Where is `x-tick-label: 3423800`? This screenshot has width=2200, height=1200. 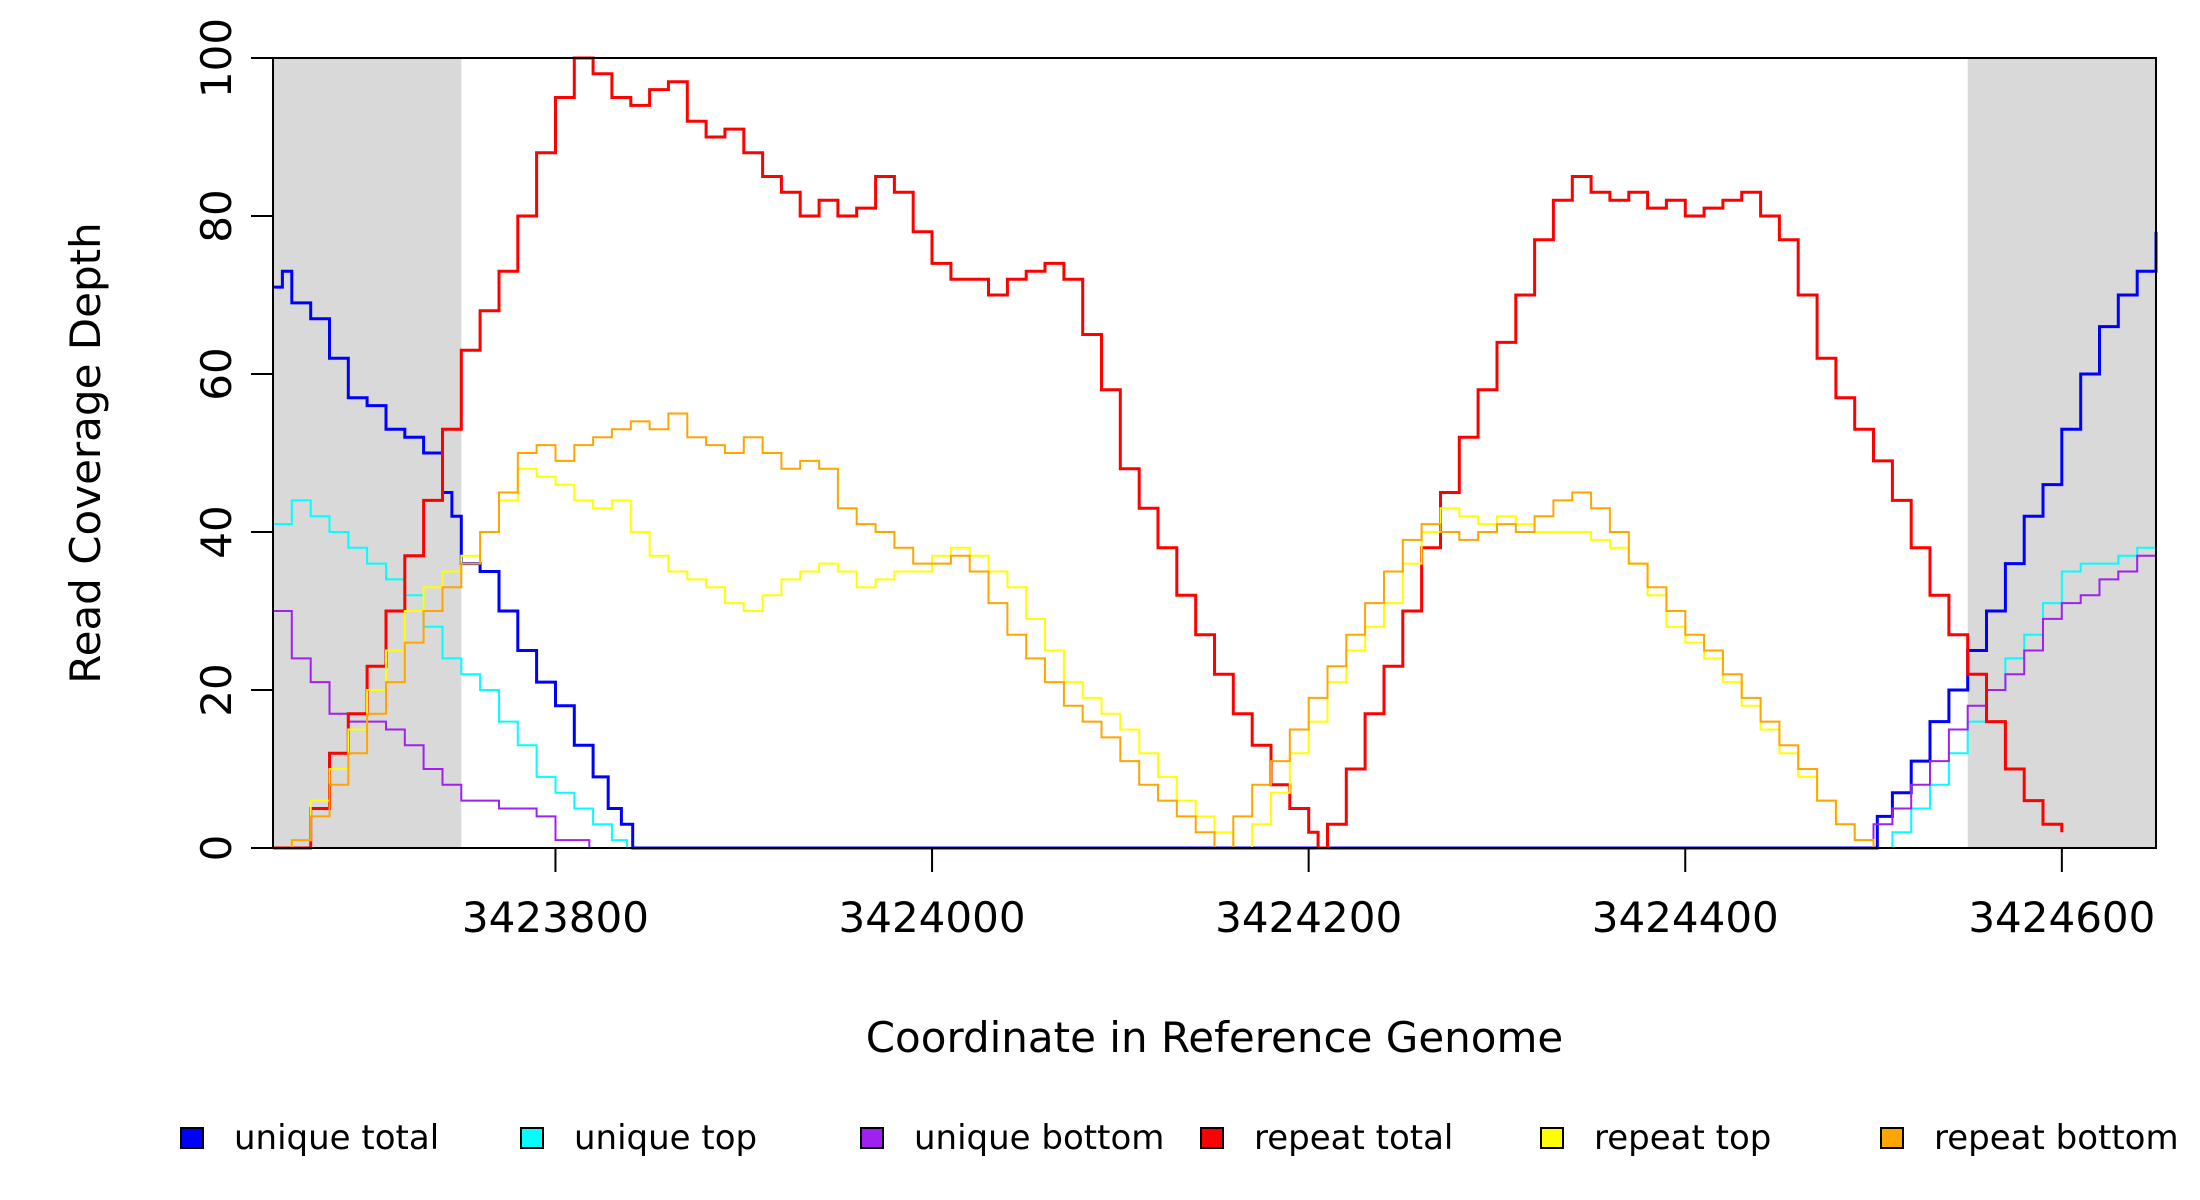
x-tick-label: 3423800 is located at coordinates (555, 917).